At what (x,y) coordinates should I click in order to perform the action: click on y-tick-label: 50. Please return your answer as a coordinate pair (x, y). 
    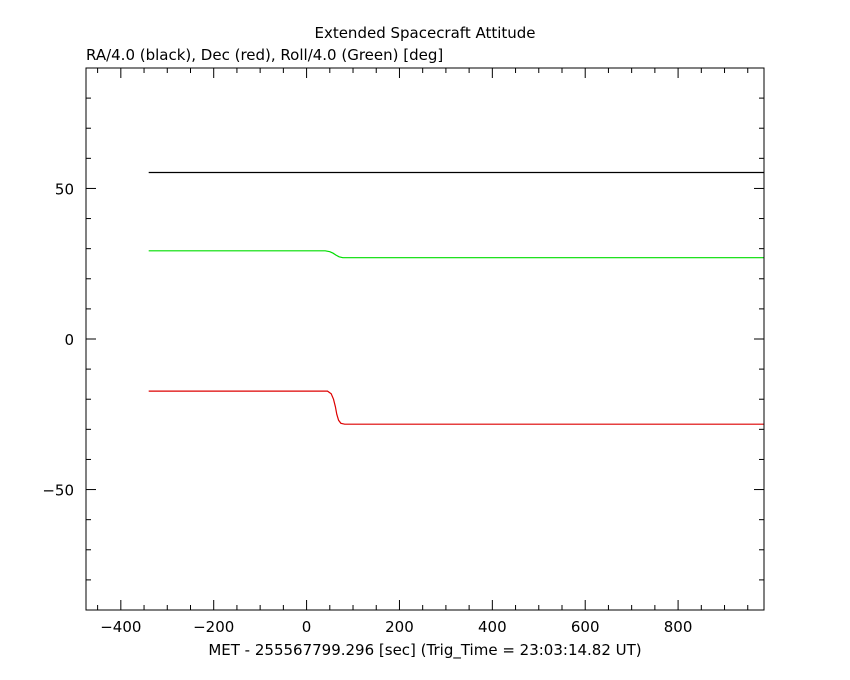
    Looking at the image, I should click on (64, 189).